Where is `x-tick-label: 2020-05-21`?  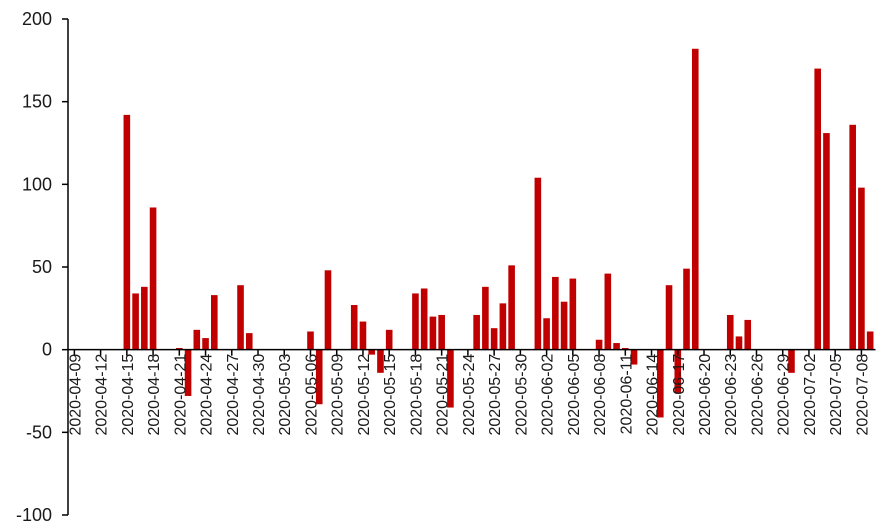
x-tick-label: 2020-05-21 is located at coordinates (443, 395).